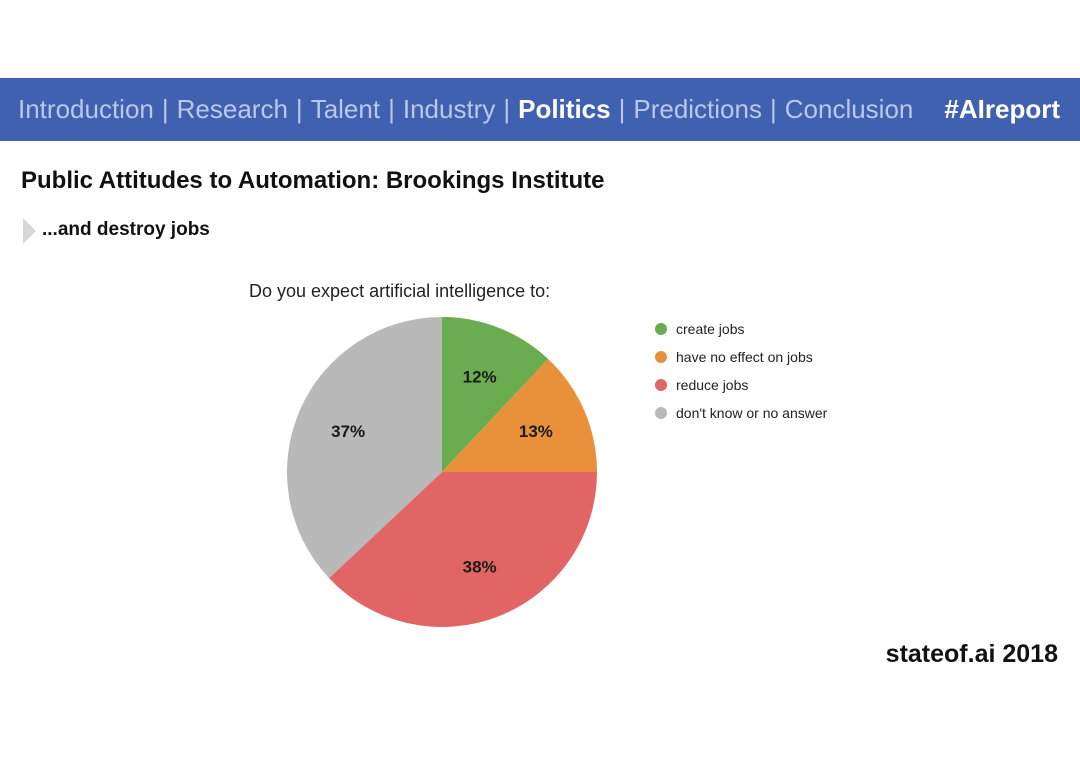  Describe the element at coordinates (744, 357) in the screenshot. I see `legend-label: have no effect on jobs` at that location.